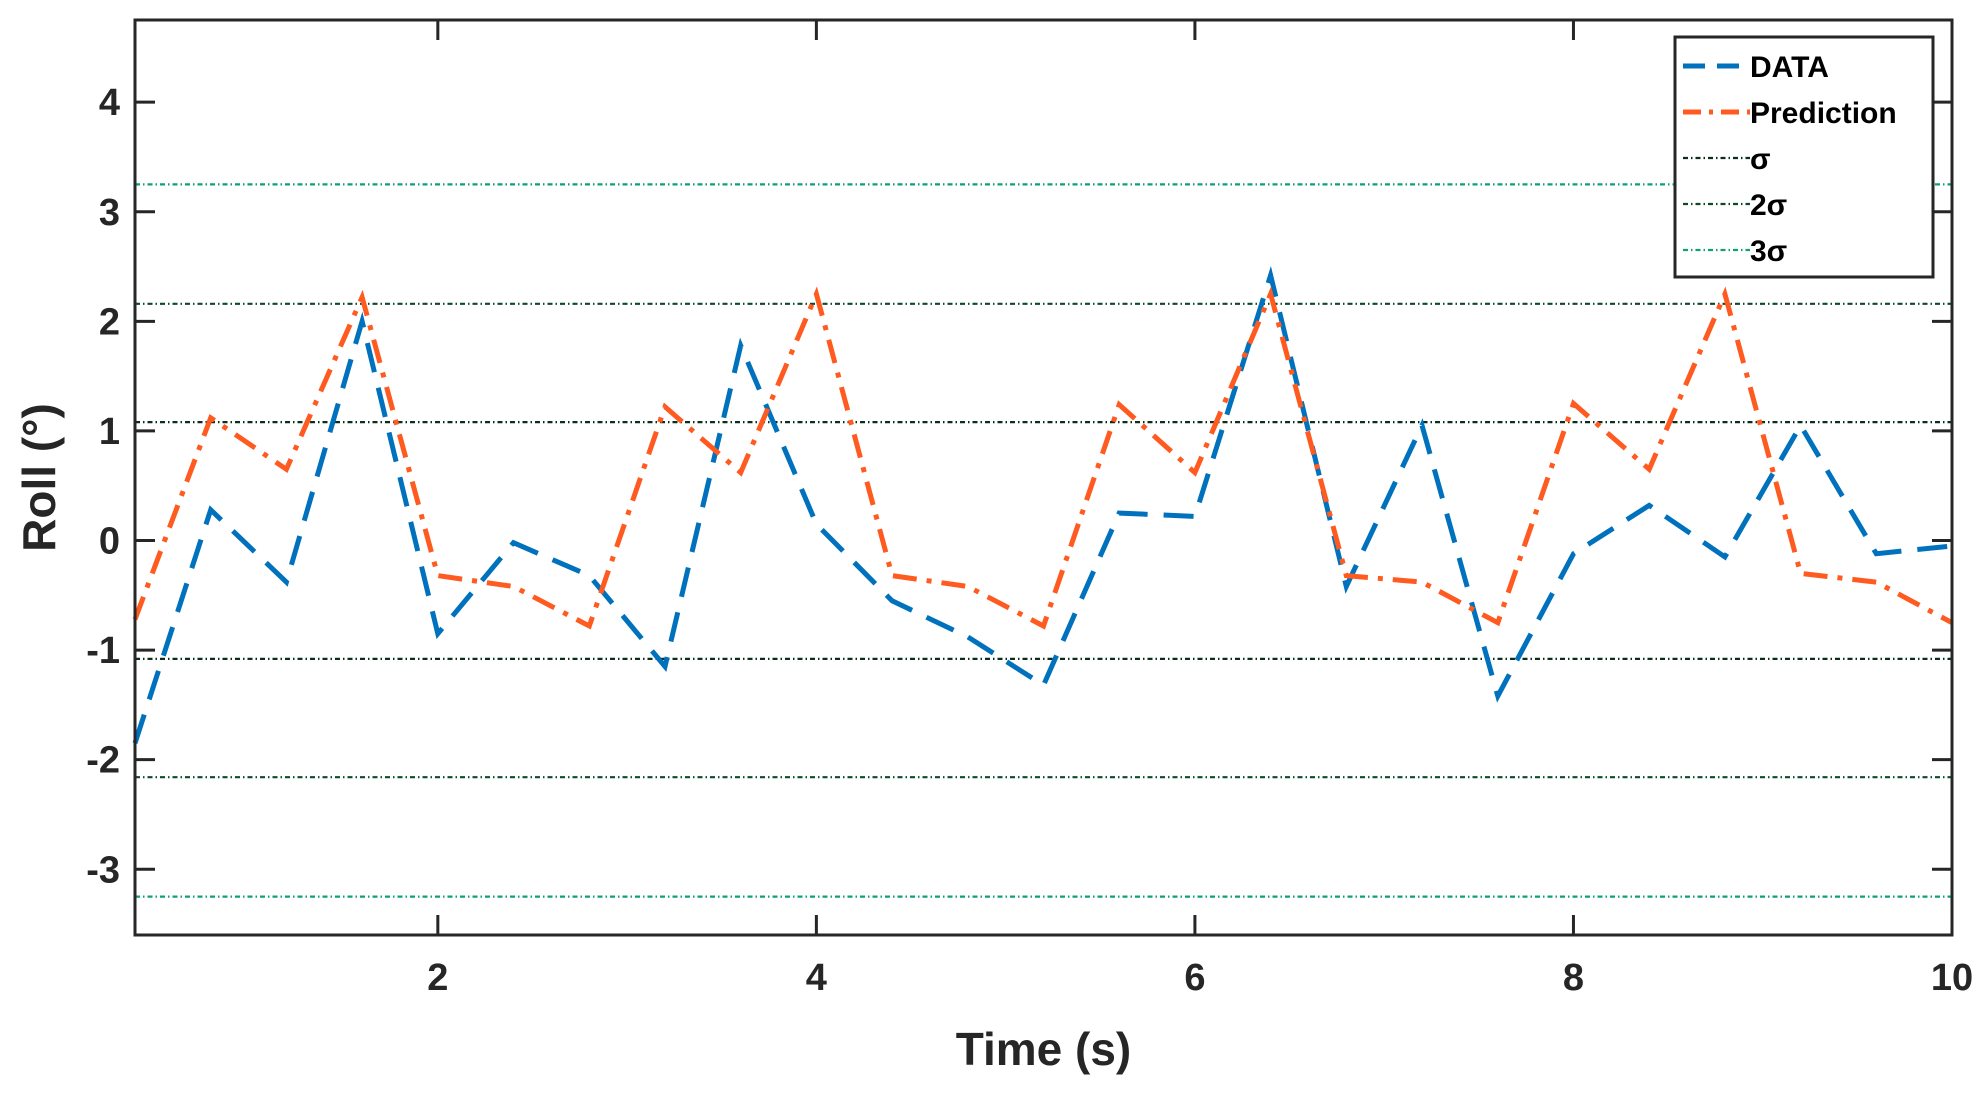 The height and width of the screenshot is (1101, 1987). I want to click on x-tick-label: 4, so click(816, 978).